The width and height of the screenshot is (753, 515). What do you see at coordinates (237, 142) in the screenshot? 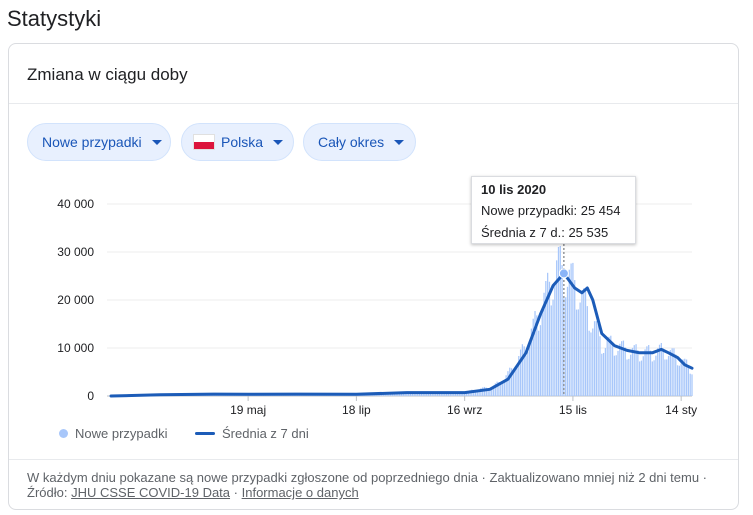
I see `country-dropdown: Polska` at bounding box center [237, 142].